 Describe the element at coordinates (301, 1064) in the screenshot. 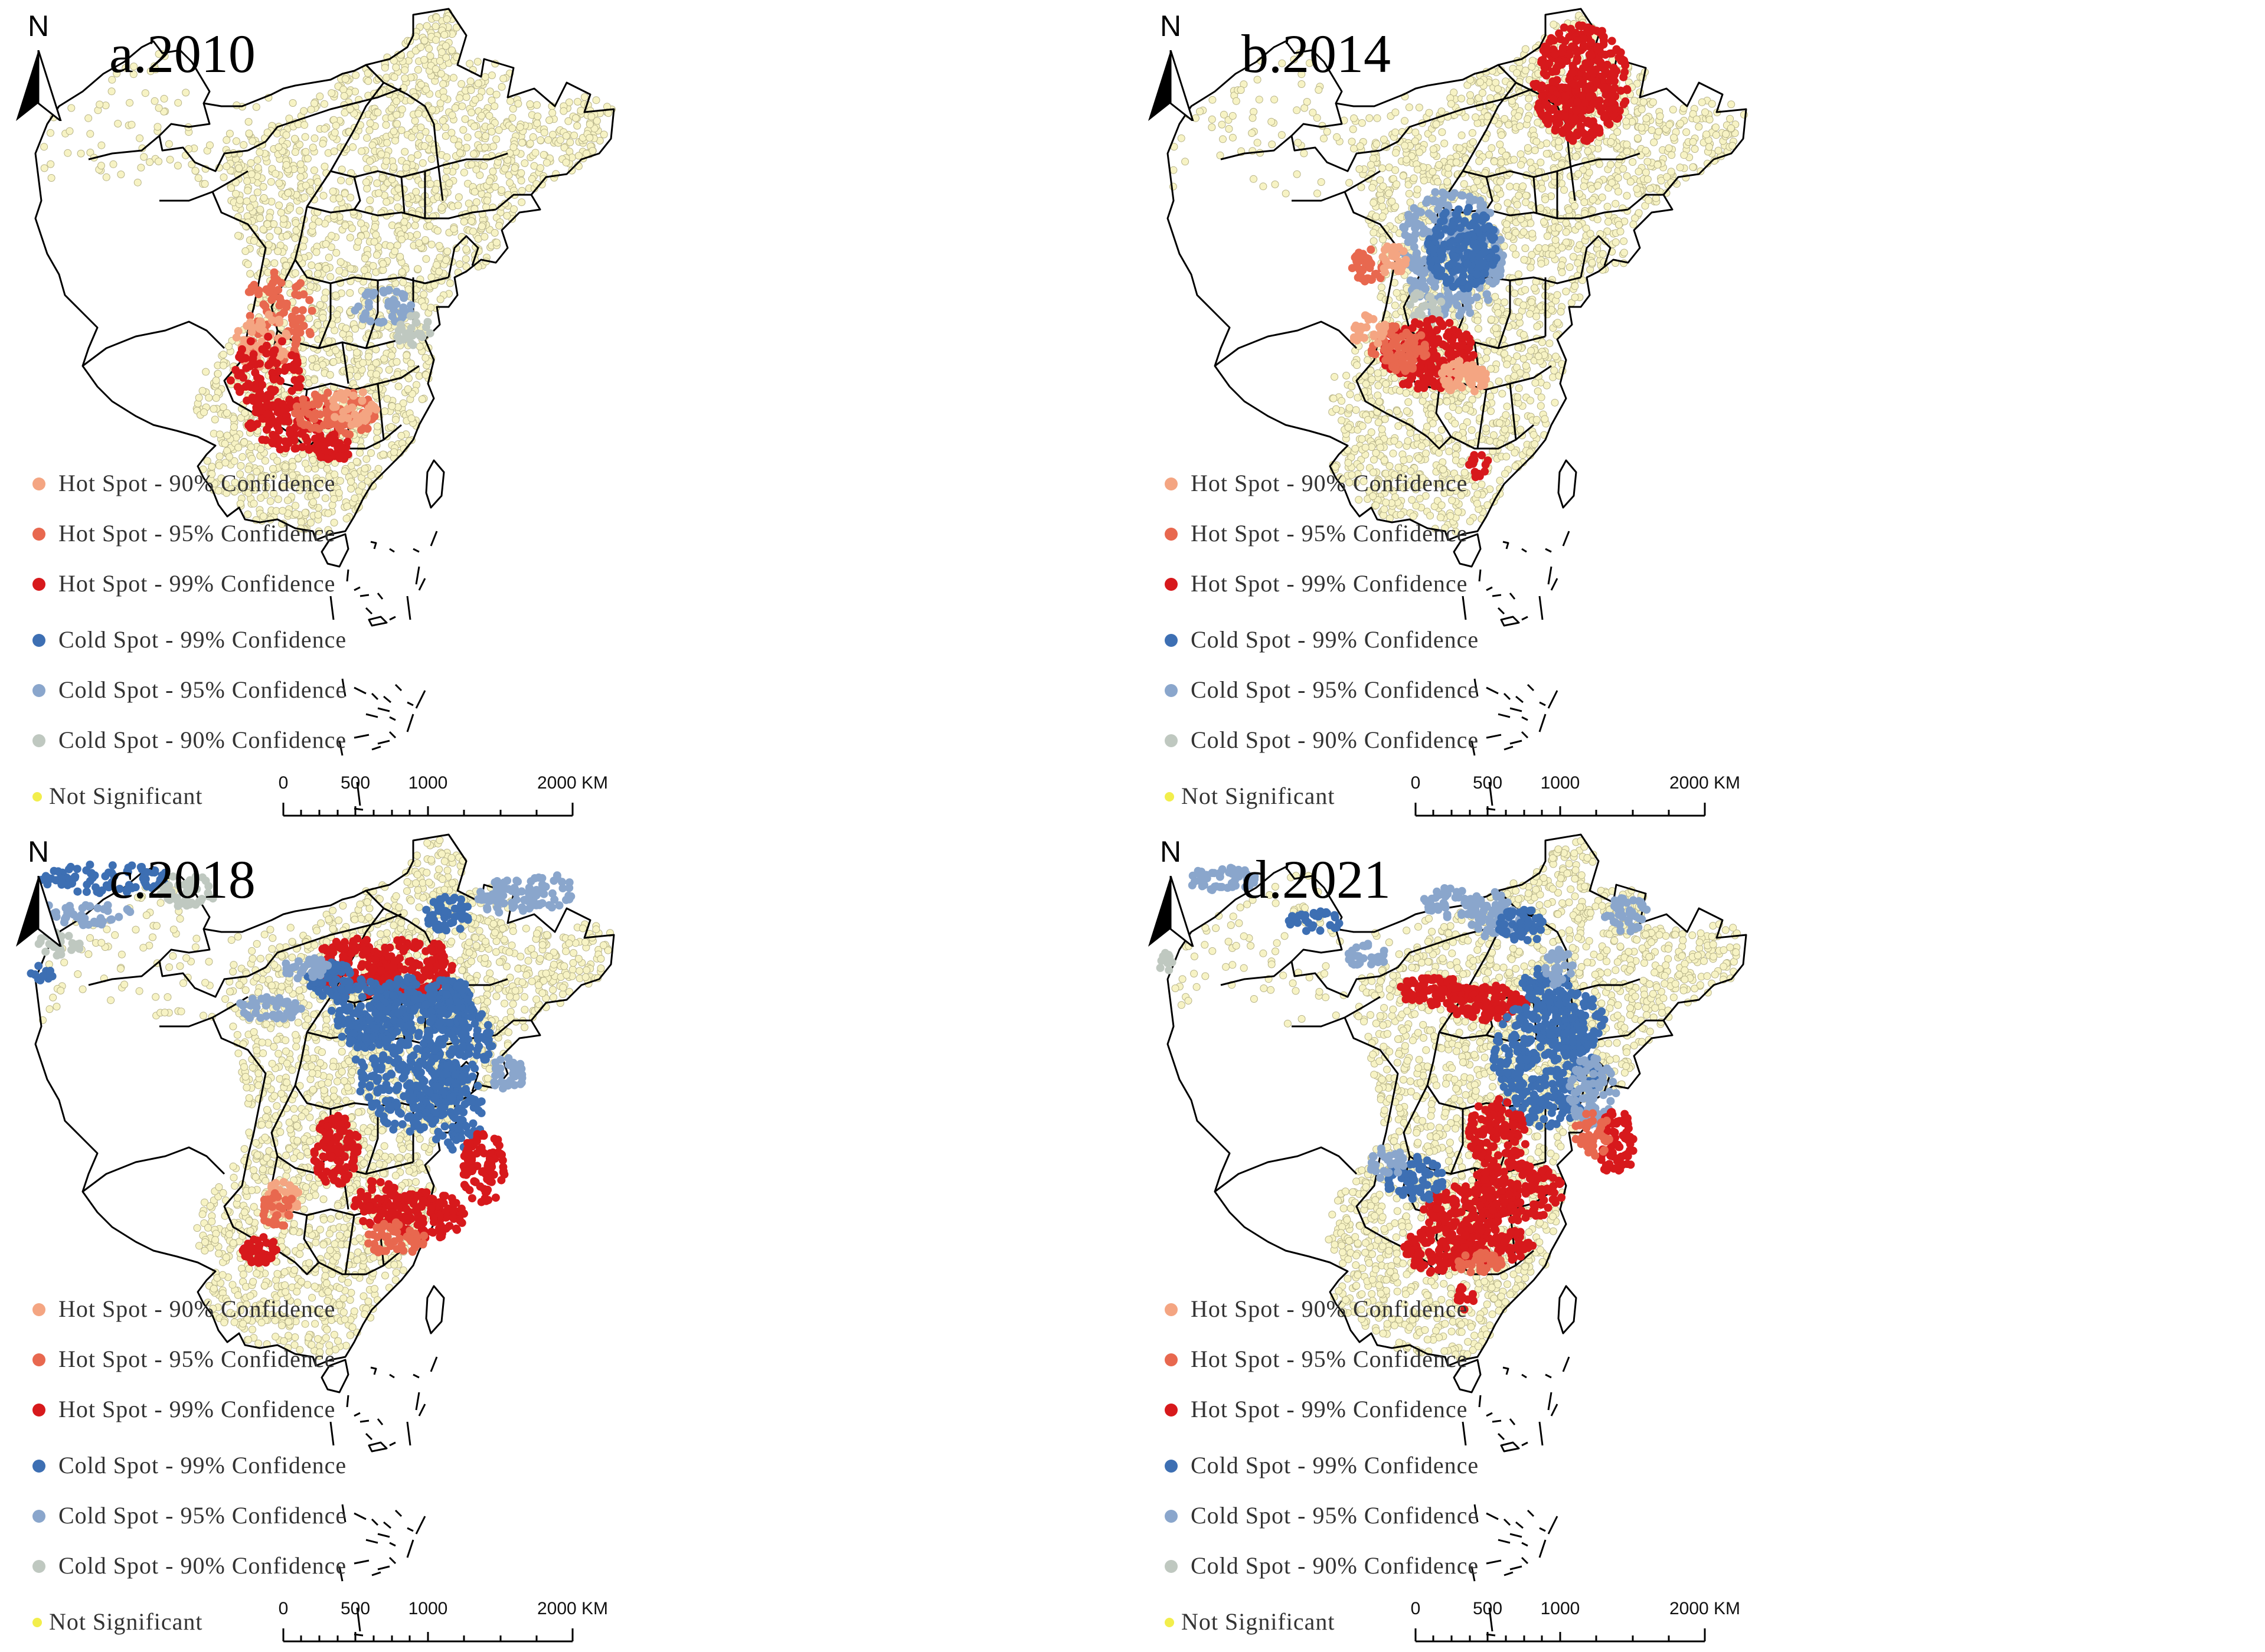

I see `significant-points` at that location.